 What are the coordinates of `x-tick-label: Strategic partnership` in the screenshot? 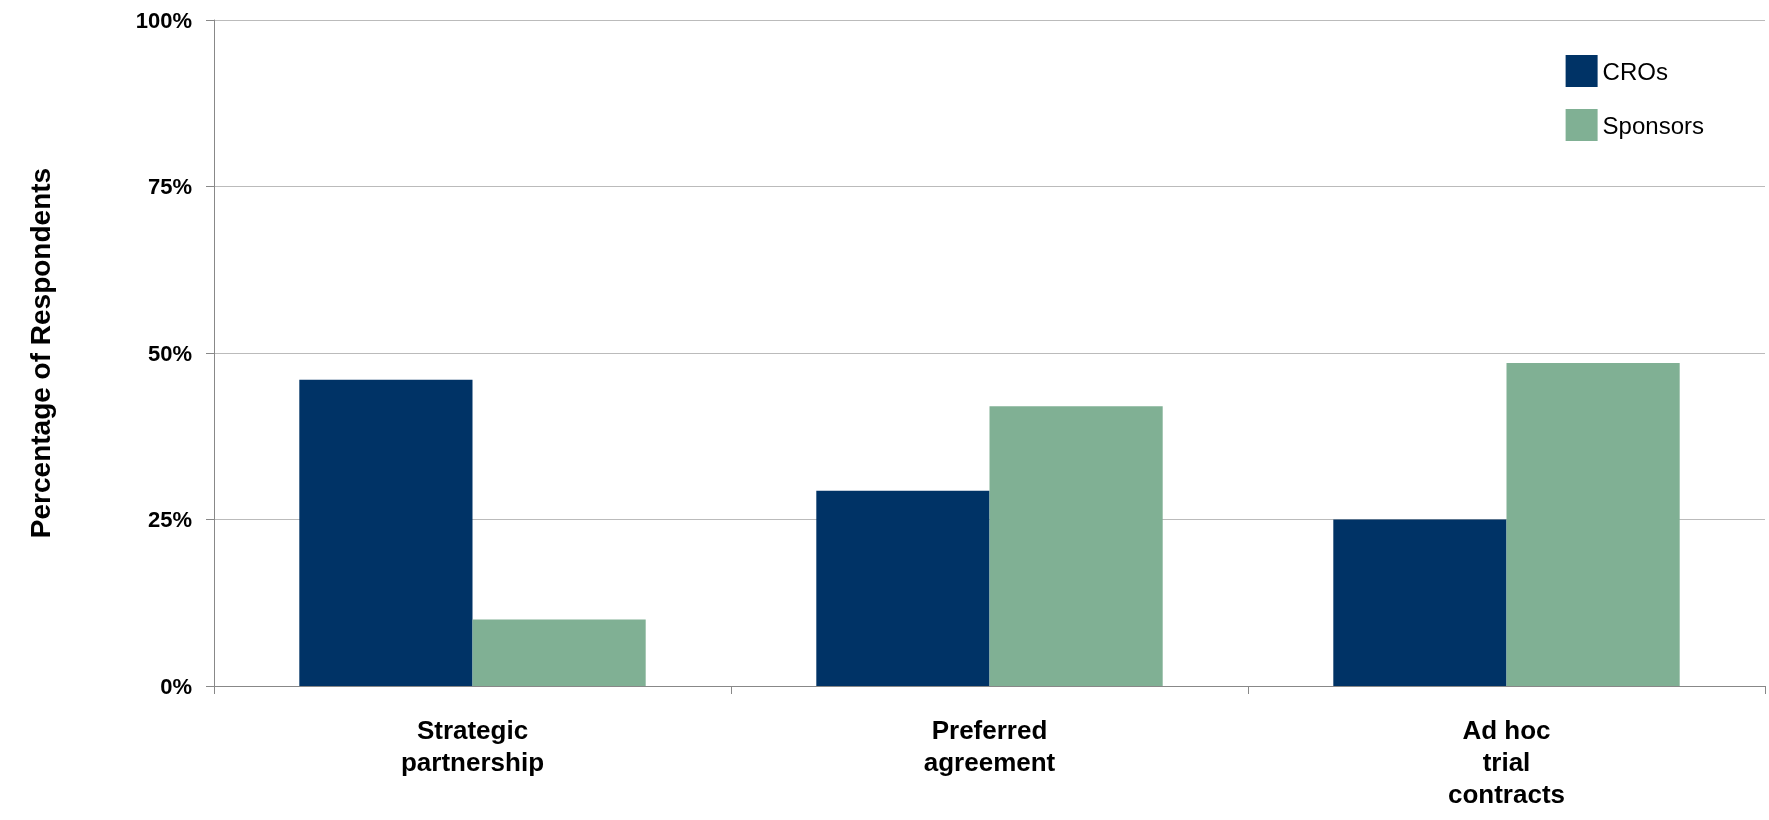 It's located at (472, 746).